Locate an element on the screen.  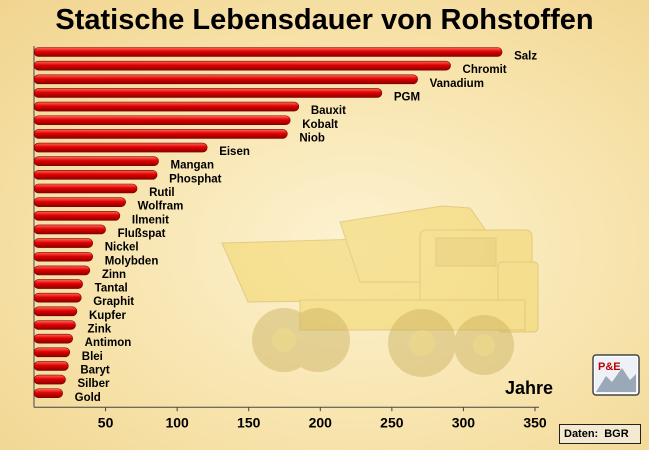
bar-label-flußspat: Flußspat is located at coordinates (142, 234).